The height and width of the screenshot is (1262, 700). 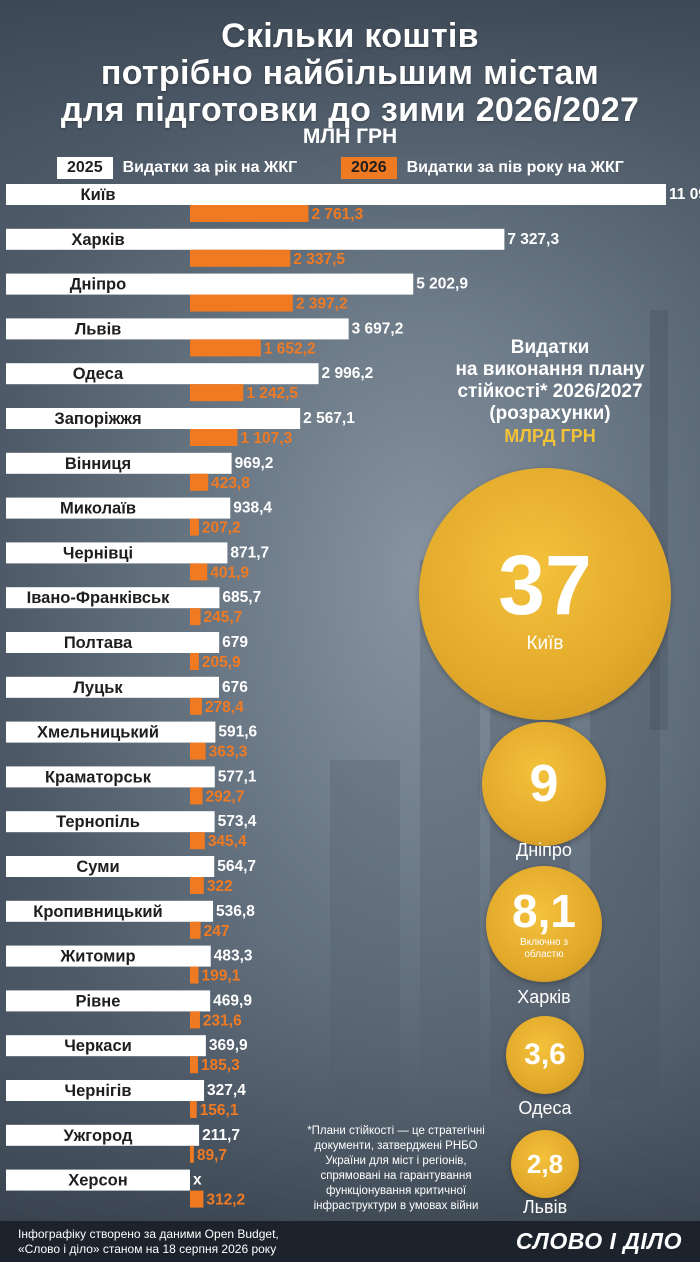 What do you see at coordinates (550, 347) in the screenshot?
I see `resilience-title-line-1: Видатки` at bounding box center [550, 347].